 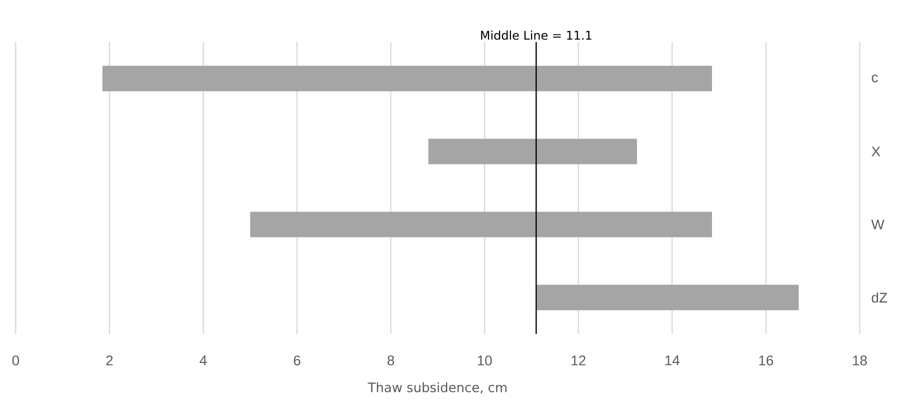 I want to click on x-tick-label: 4, so click(x=203, y=361).